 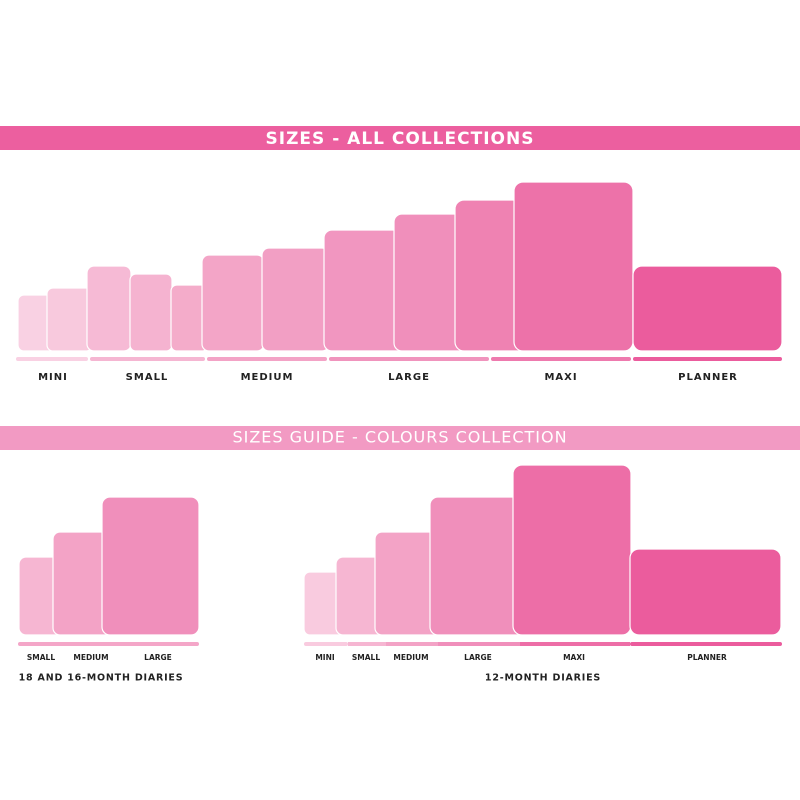 I want to click on banner-title: SIZES - ALL COLLECTIONS, so click(x=400, y=139).